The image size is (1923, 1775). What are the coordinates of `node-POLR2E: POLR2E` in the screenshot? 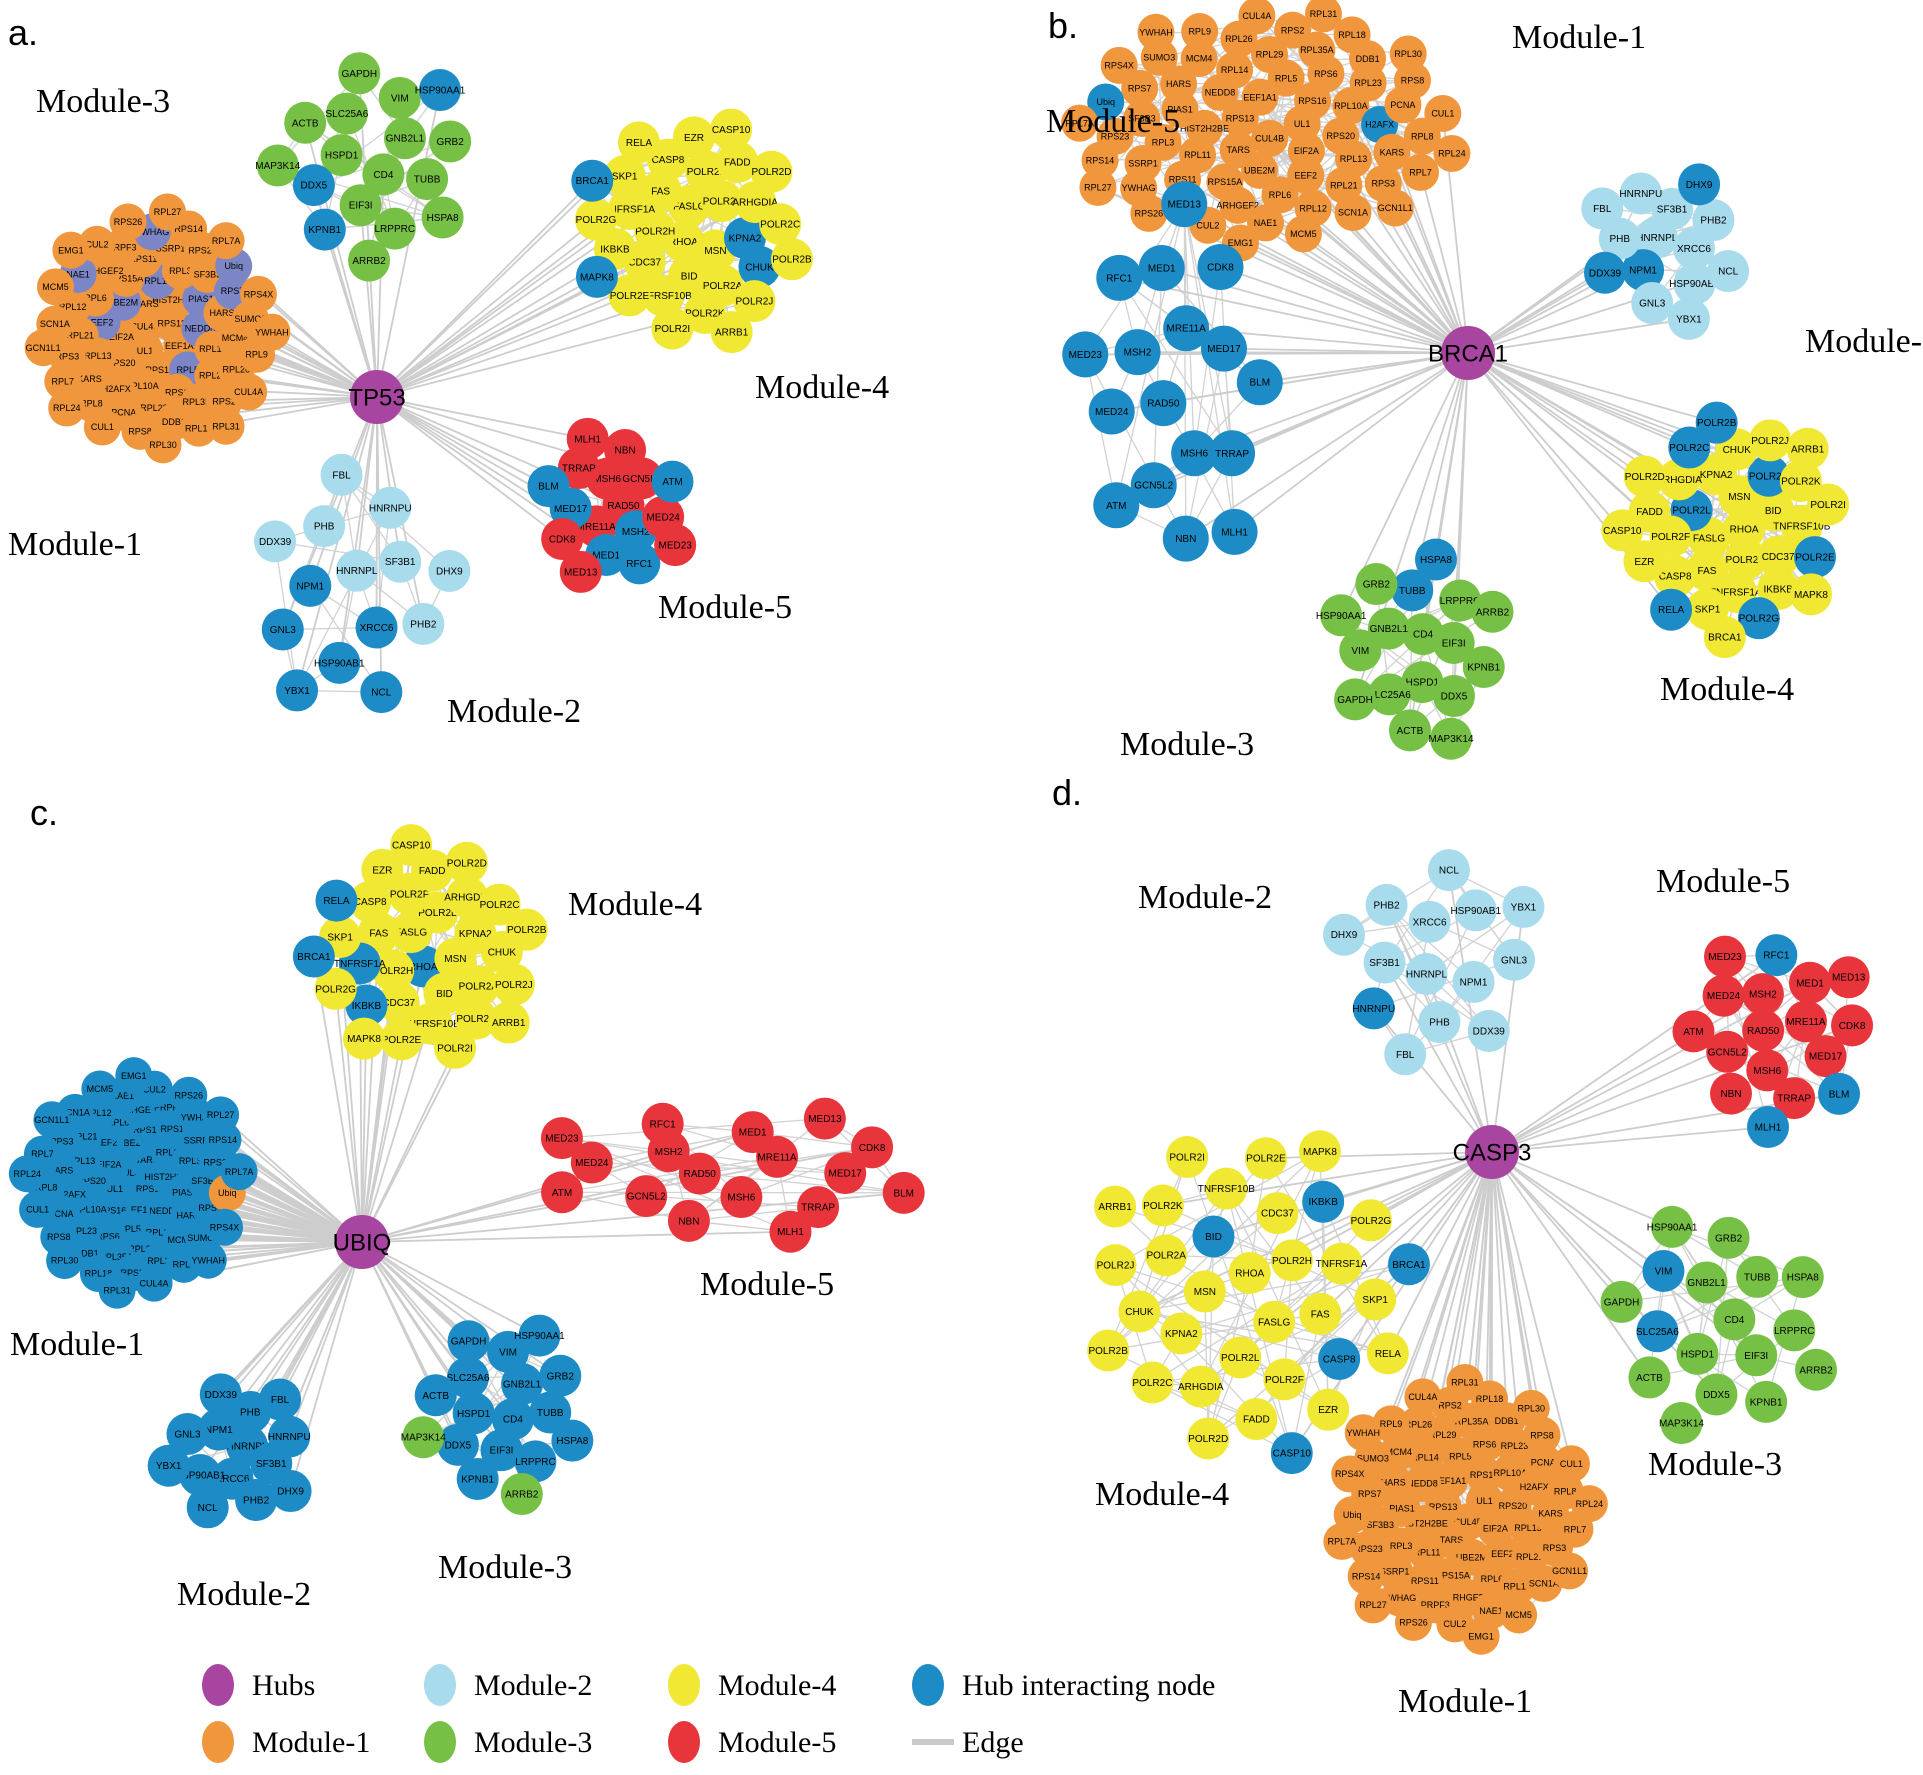 It's located at (1265, 1158).